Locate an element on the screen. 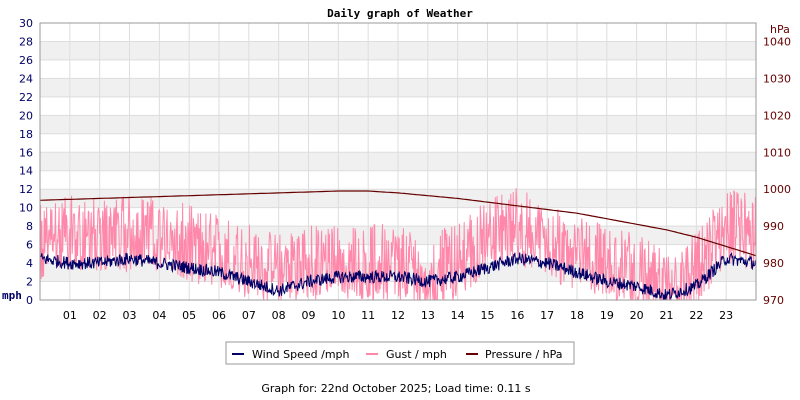 The width and height of the screenshot is (800, 400). right-tick-label: 990 is located at coordinates (773, 226).